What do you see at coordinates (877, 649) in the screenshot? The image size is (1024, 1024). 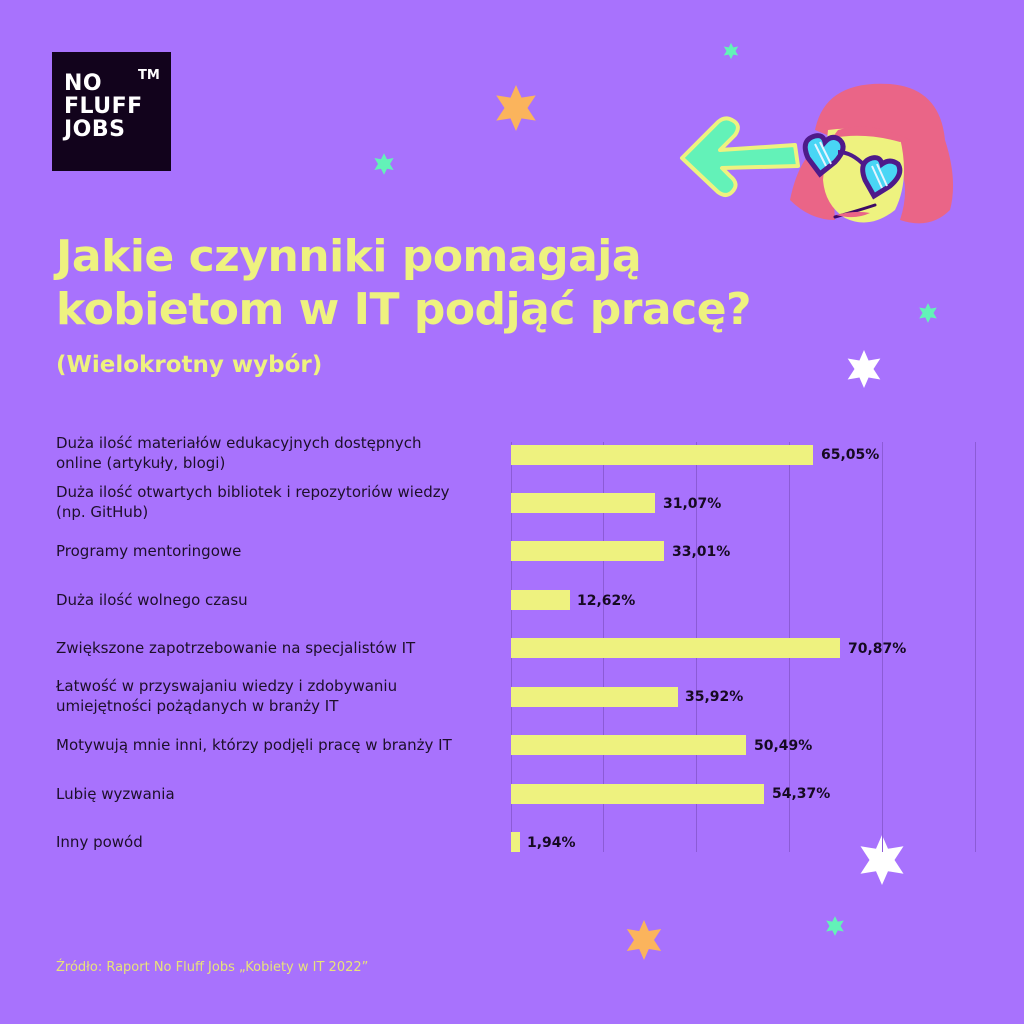 I see `value-label: 70,87%` at bounding box center [877, 649].